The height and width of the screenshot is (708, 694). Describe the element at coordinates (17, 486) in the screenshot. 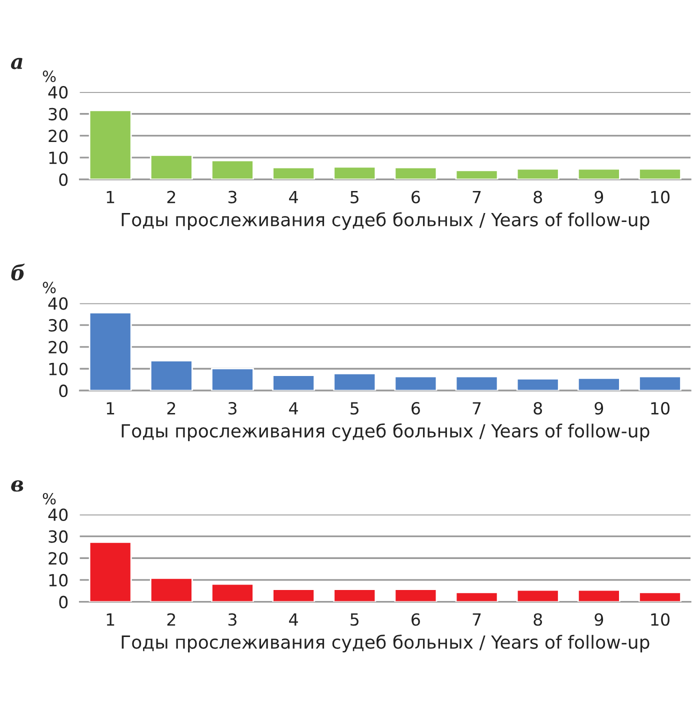

I see `chart-title: в` at that location.